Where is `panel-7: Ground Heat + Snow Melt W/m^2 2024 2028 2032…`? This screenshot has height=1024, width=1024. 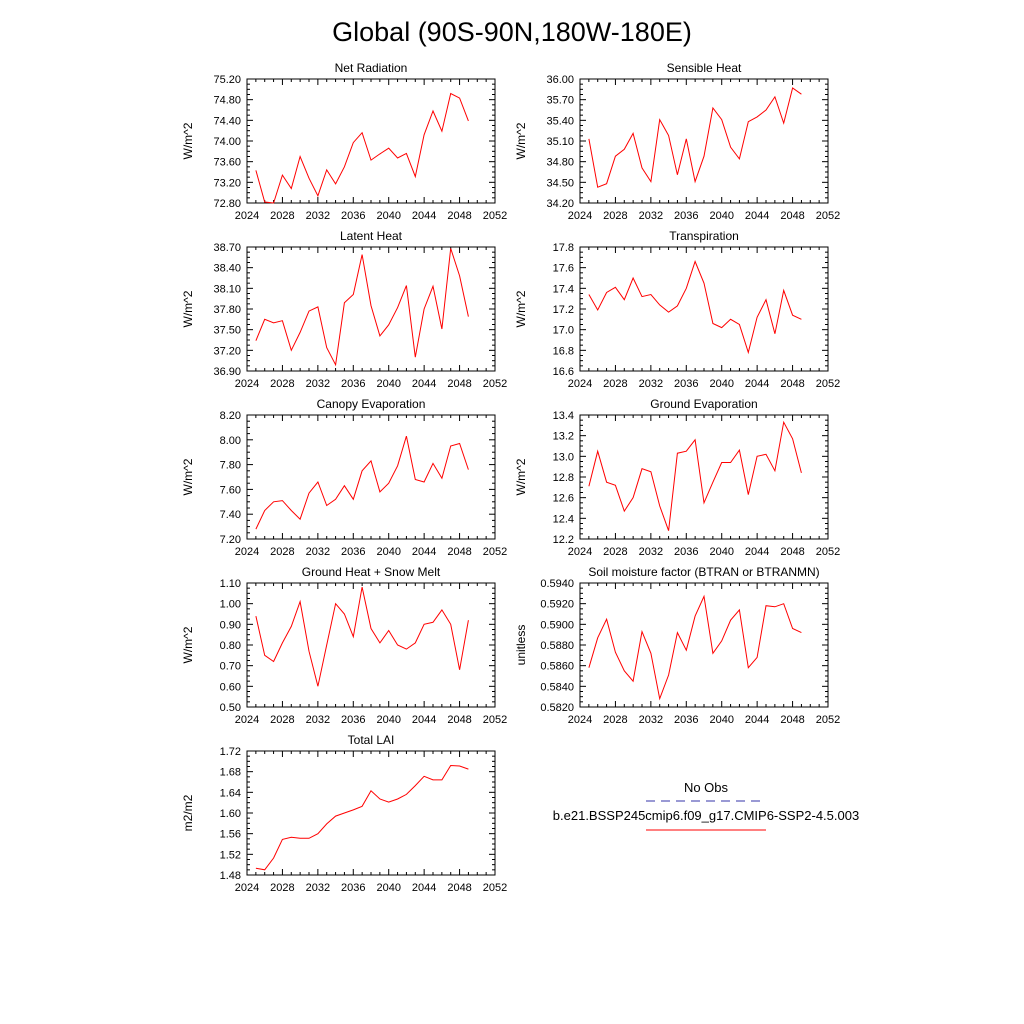 panel-7: Ground Heat + Snow Melt W/m^2 2024 2028 2032… is located at coordinates (344, 645).